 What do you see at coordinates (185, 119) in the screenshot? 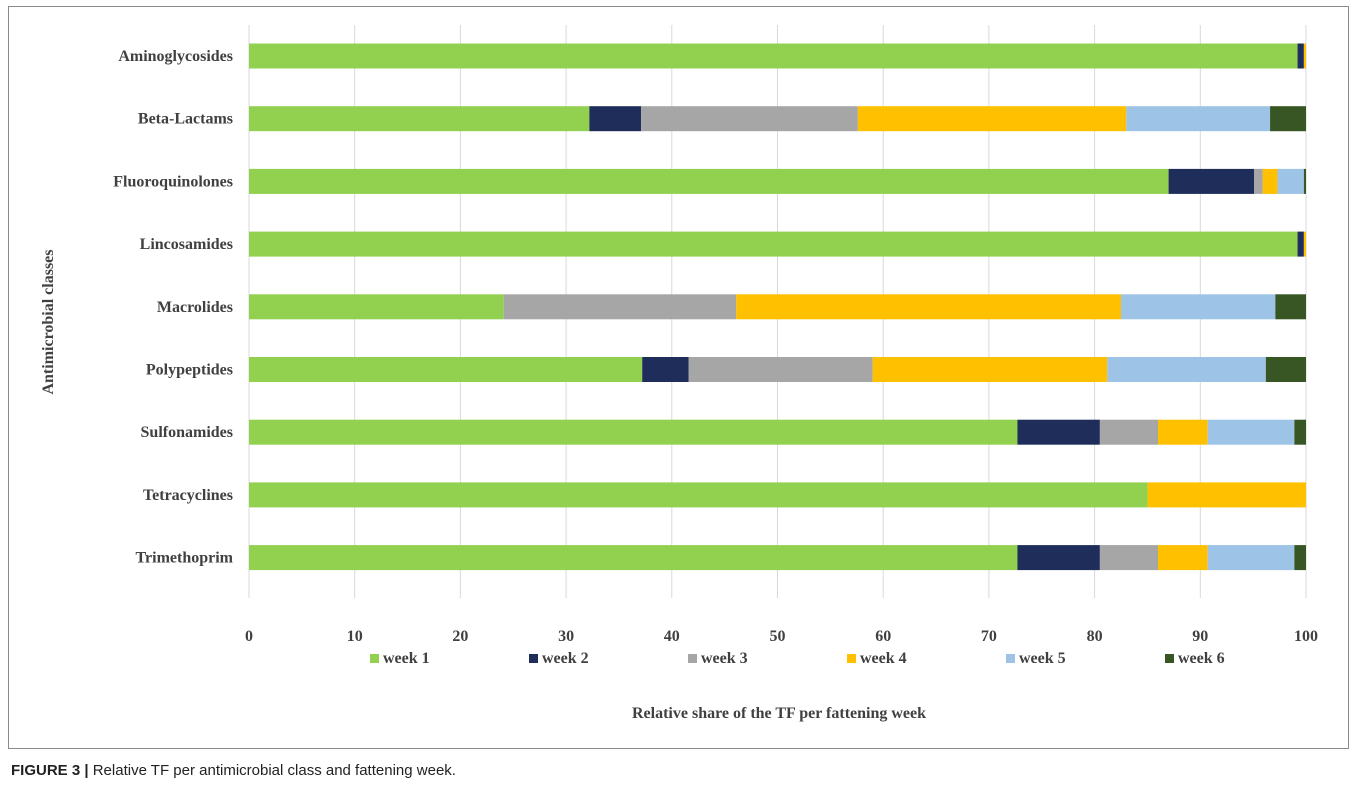
I see `category-label: Beta-Lactams` at bounding box center [185, 119].